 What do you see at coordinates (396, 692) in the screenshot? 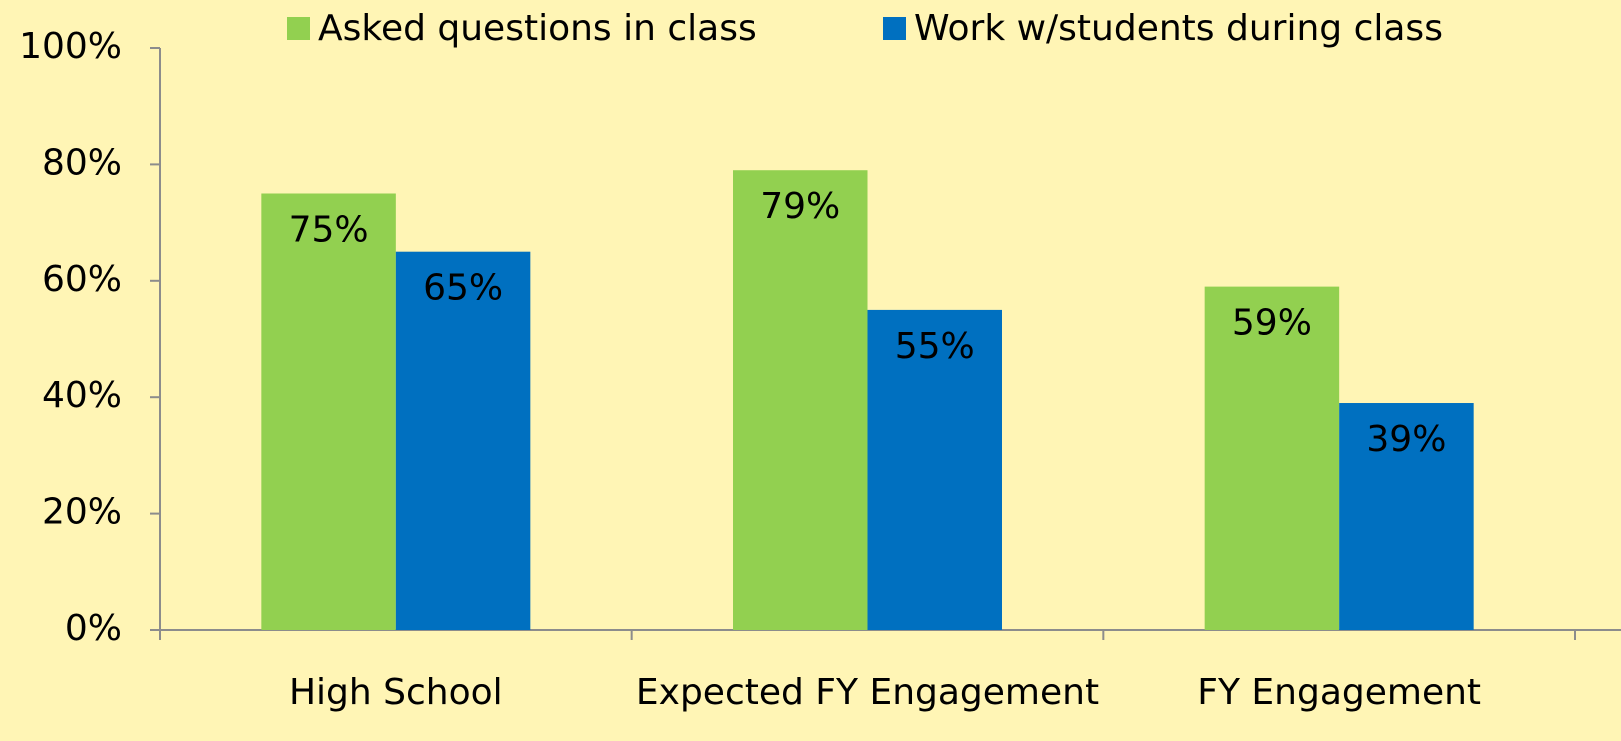
I see `x-tick-label: High School` at bounding box center [396, 692].